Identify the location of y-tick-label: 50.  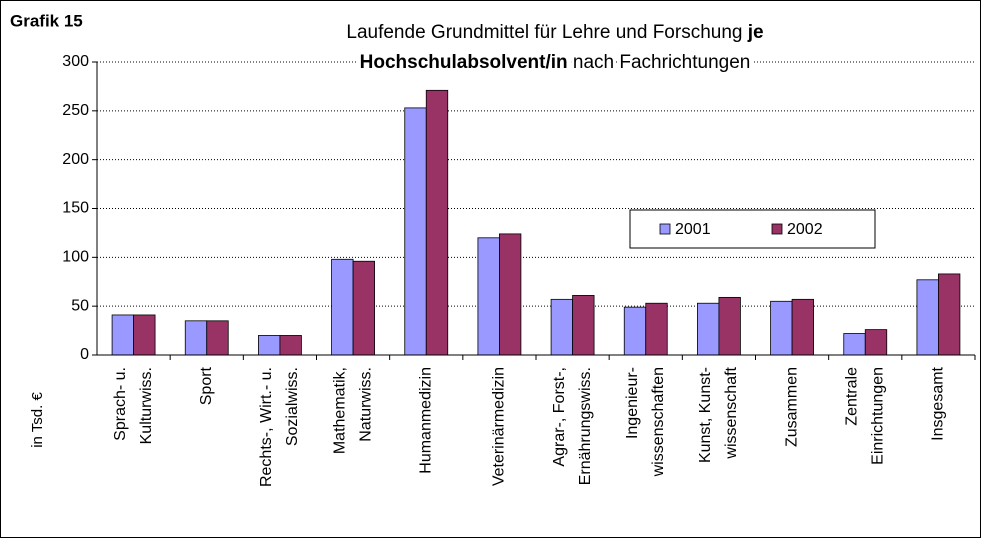
(80, 305).